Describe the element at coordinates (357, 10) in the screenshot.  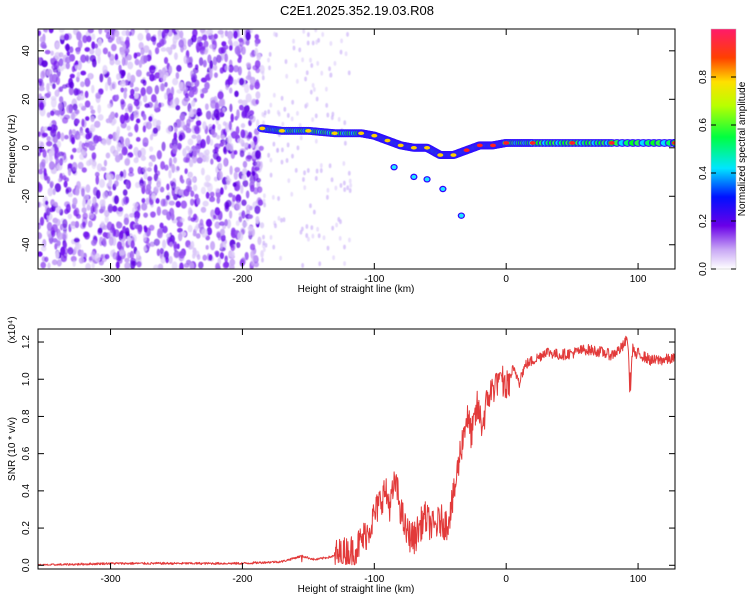
I see `figure-title: C2E1.2025.352.19.03.R08` at that location.